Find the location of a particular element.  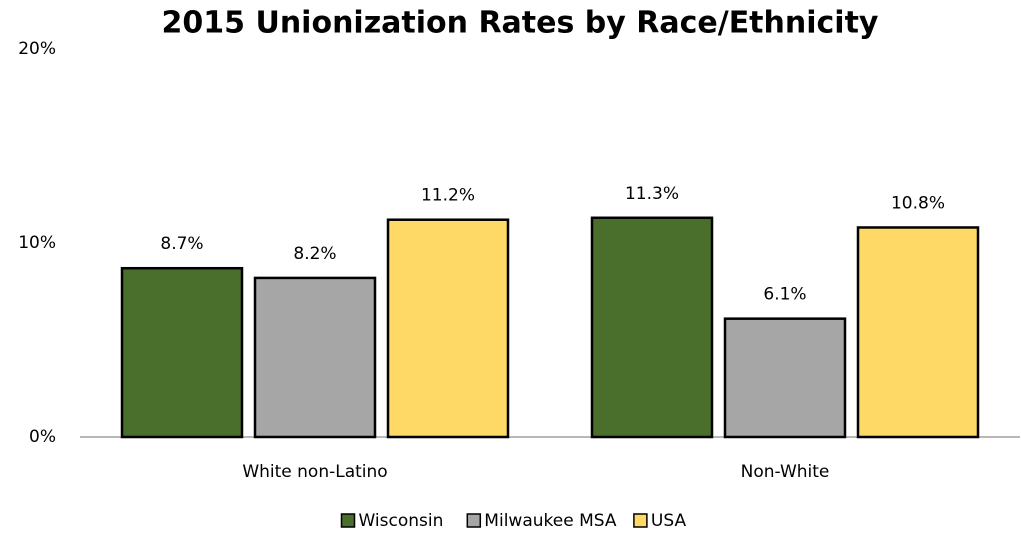

x-tick-label: Non-White is located at coordinates (785, 472).